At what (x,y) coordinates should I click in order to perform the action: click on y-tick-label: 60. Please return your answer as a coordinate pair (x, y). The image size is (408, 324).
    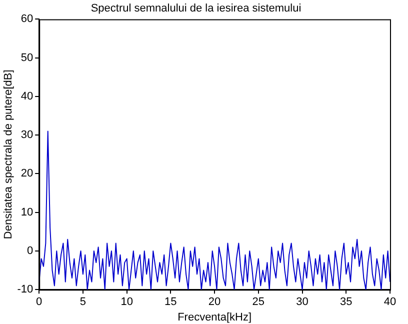
    Looking at the image, I should click on (27, 19).